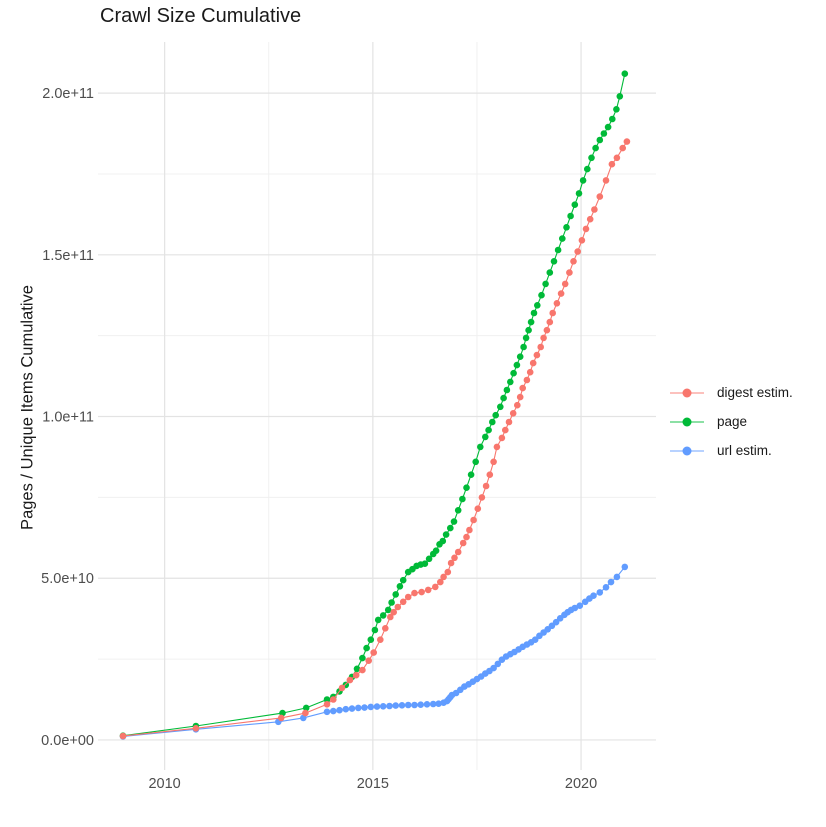 Image resolution: width=826 pixels, height=827 pixels. I want to click on legend-key-icon-url-estim, so click(687, 451).